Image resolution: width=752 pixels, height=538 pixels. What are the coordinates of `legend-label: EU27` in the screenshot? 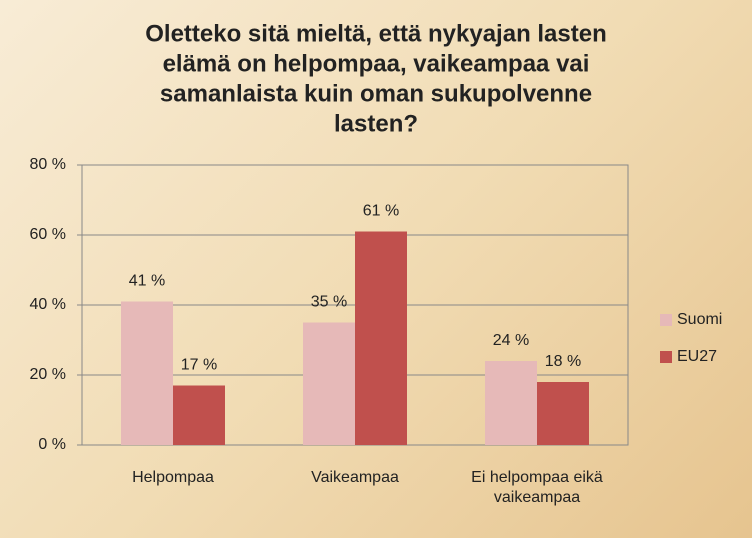 It's located at (697, 356).